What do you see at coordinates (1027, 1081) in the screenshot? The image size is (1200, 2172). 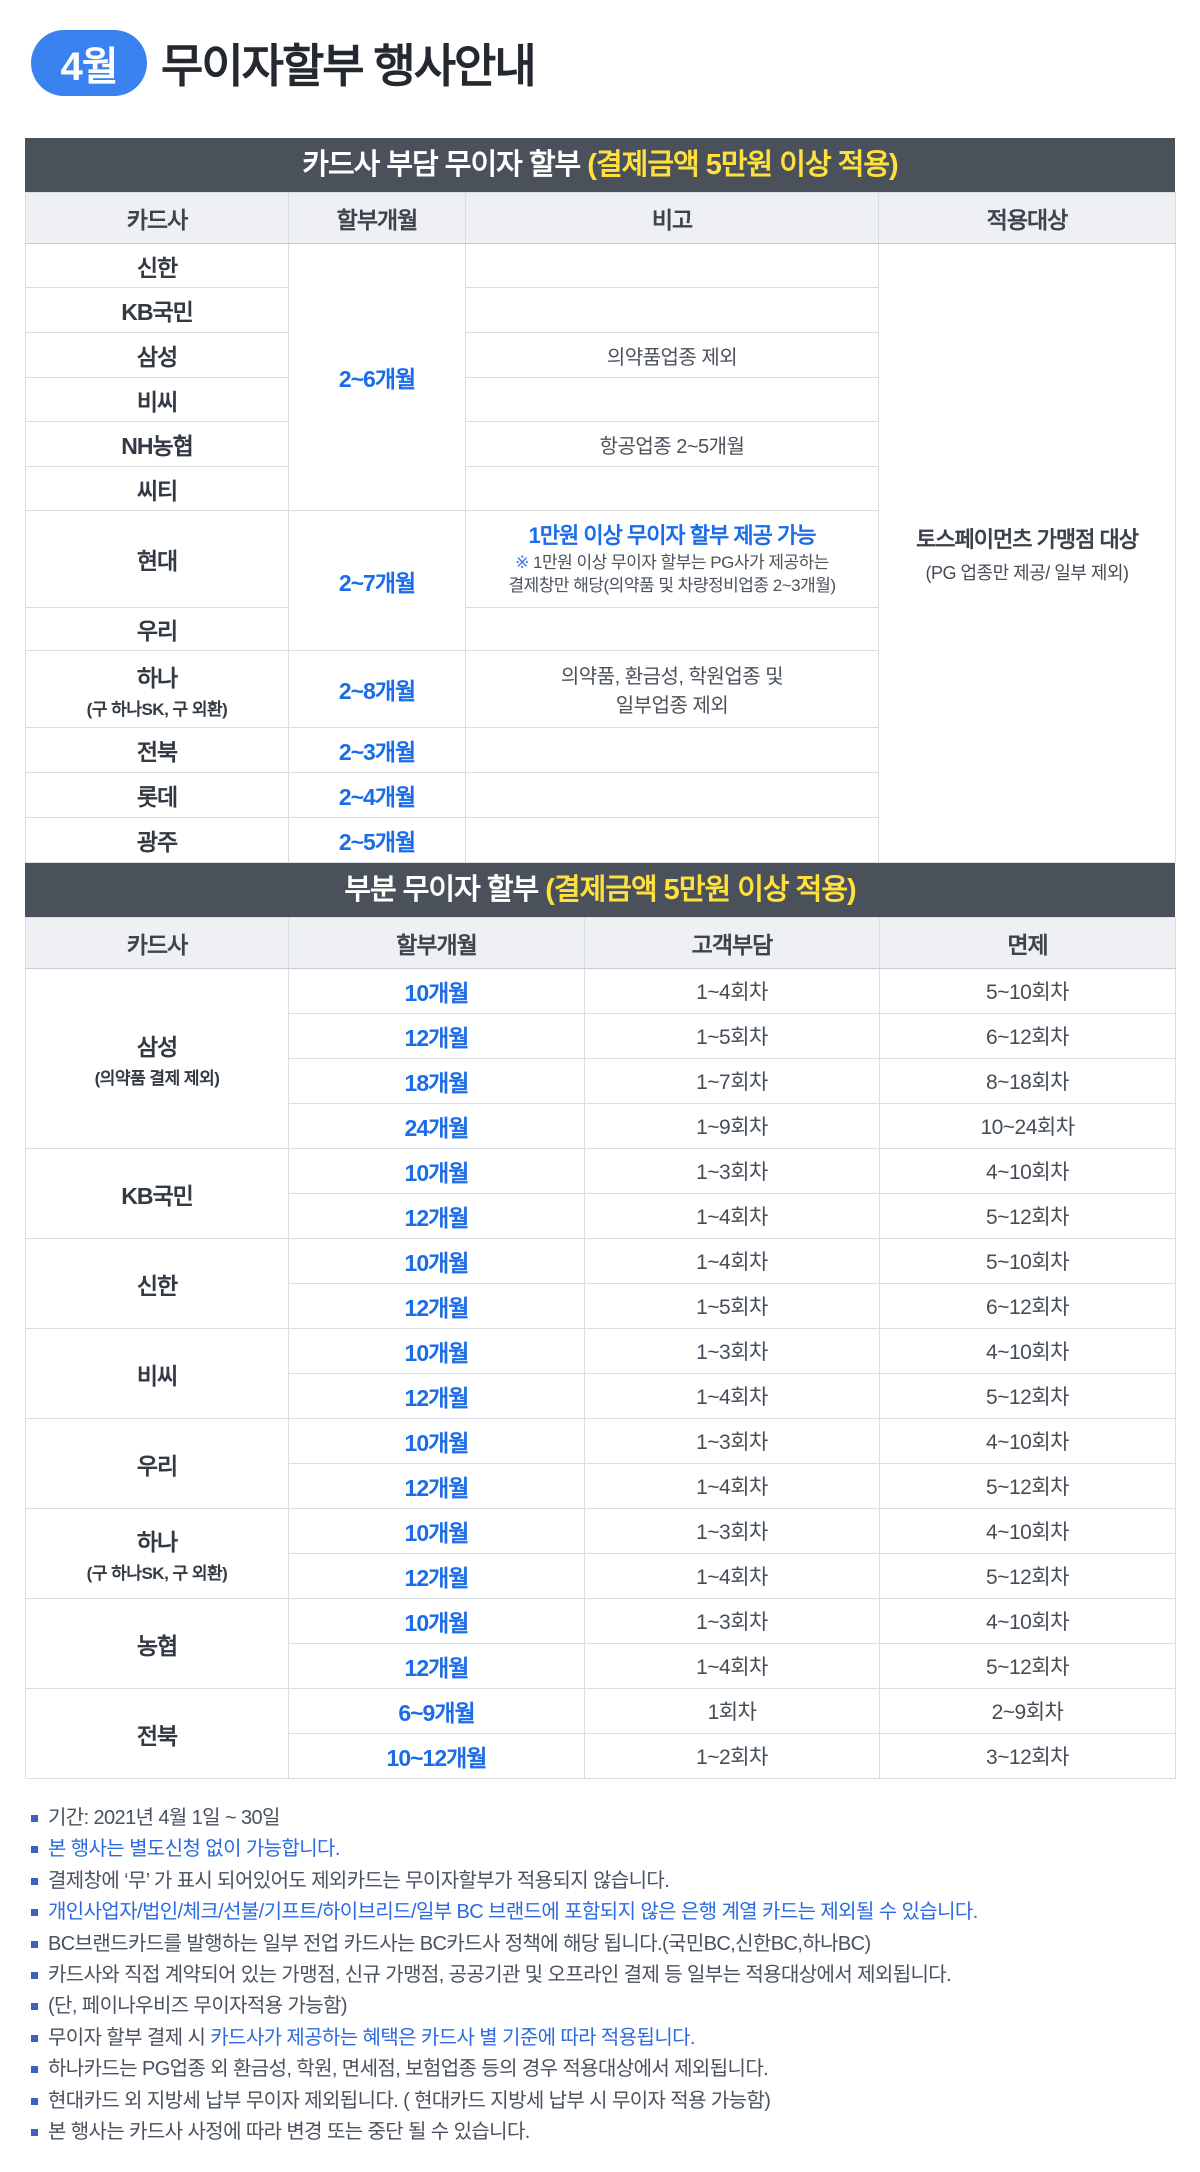 I see `exemption-cell: 8~18회차` at bounding box center [1027, 1081].